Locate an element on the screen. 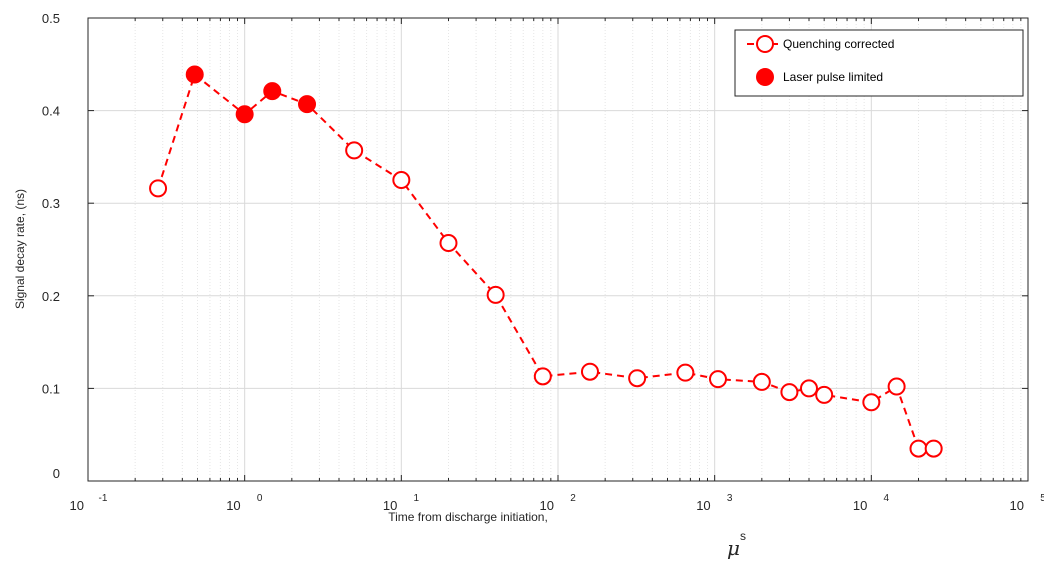  x-tick-exponent-0: -1 is located at coordinates (103, 498).